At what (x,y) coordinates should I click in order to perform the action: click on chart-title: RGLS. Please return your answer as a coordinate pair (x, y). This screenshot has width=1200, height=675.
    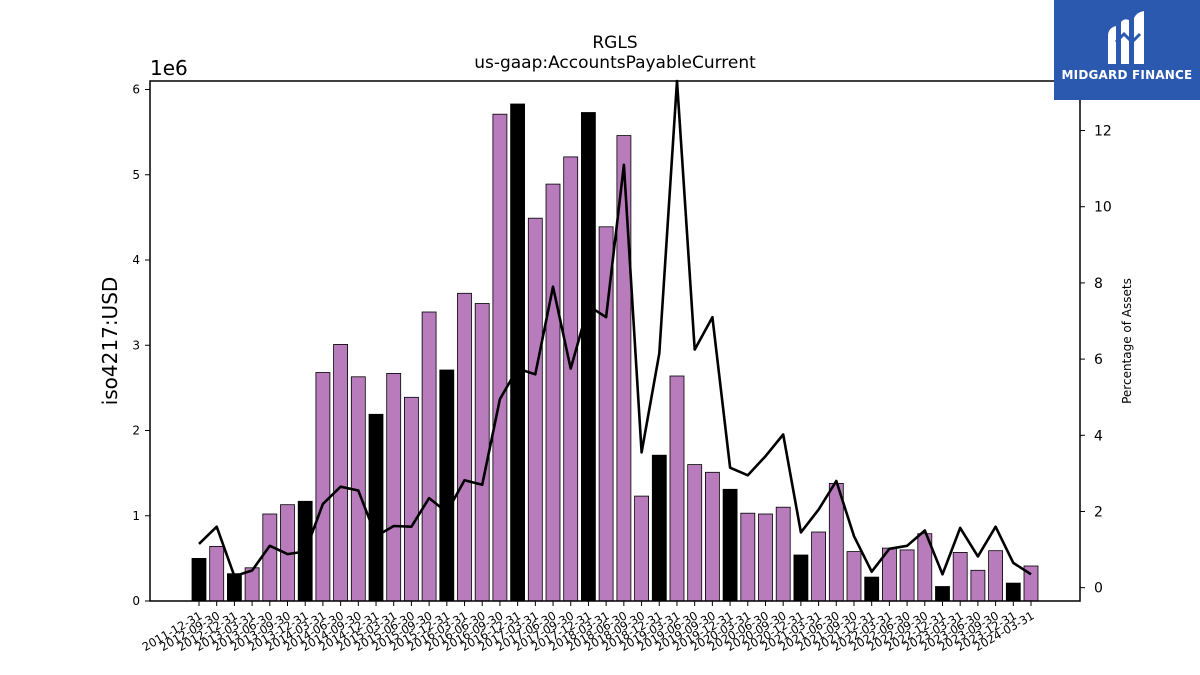
    Looking at the image, I should click on (614, 43).